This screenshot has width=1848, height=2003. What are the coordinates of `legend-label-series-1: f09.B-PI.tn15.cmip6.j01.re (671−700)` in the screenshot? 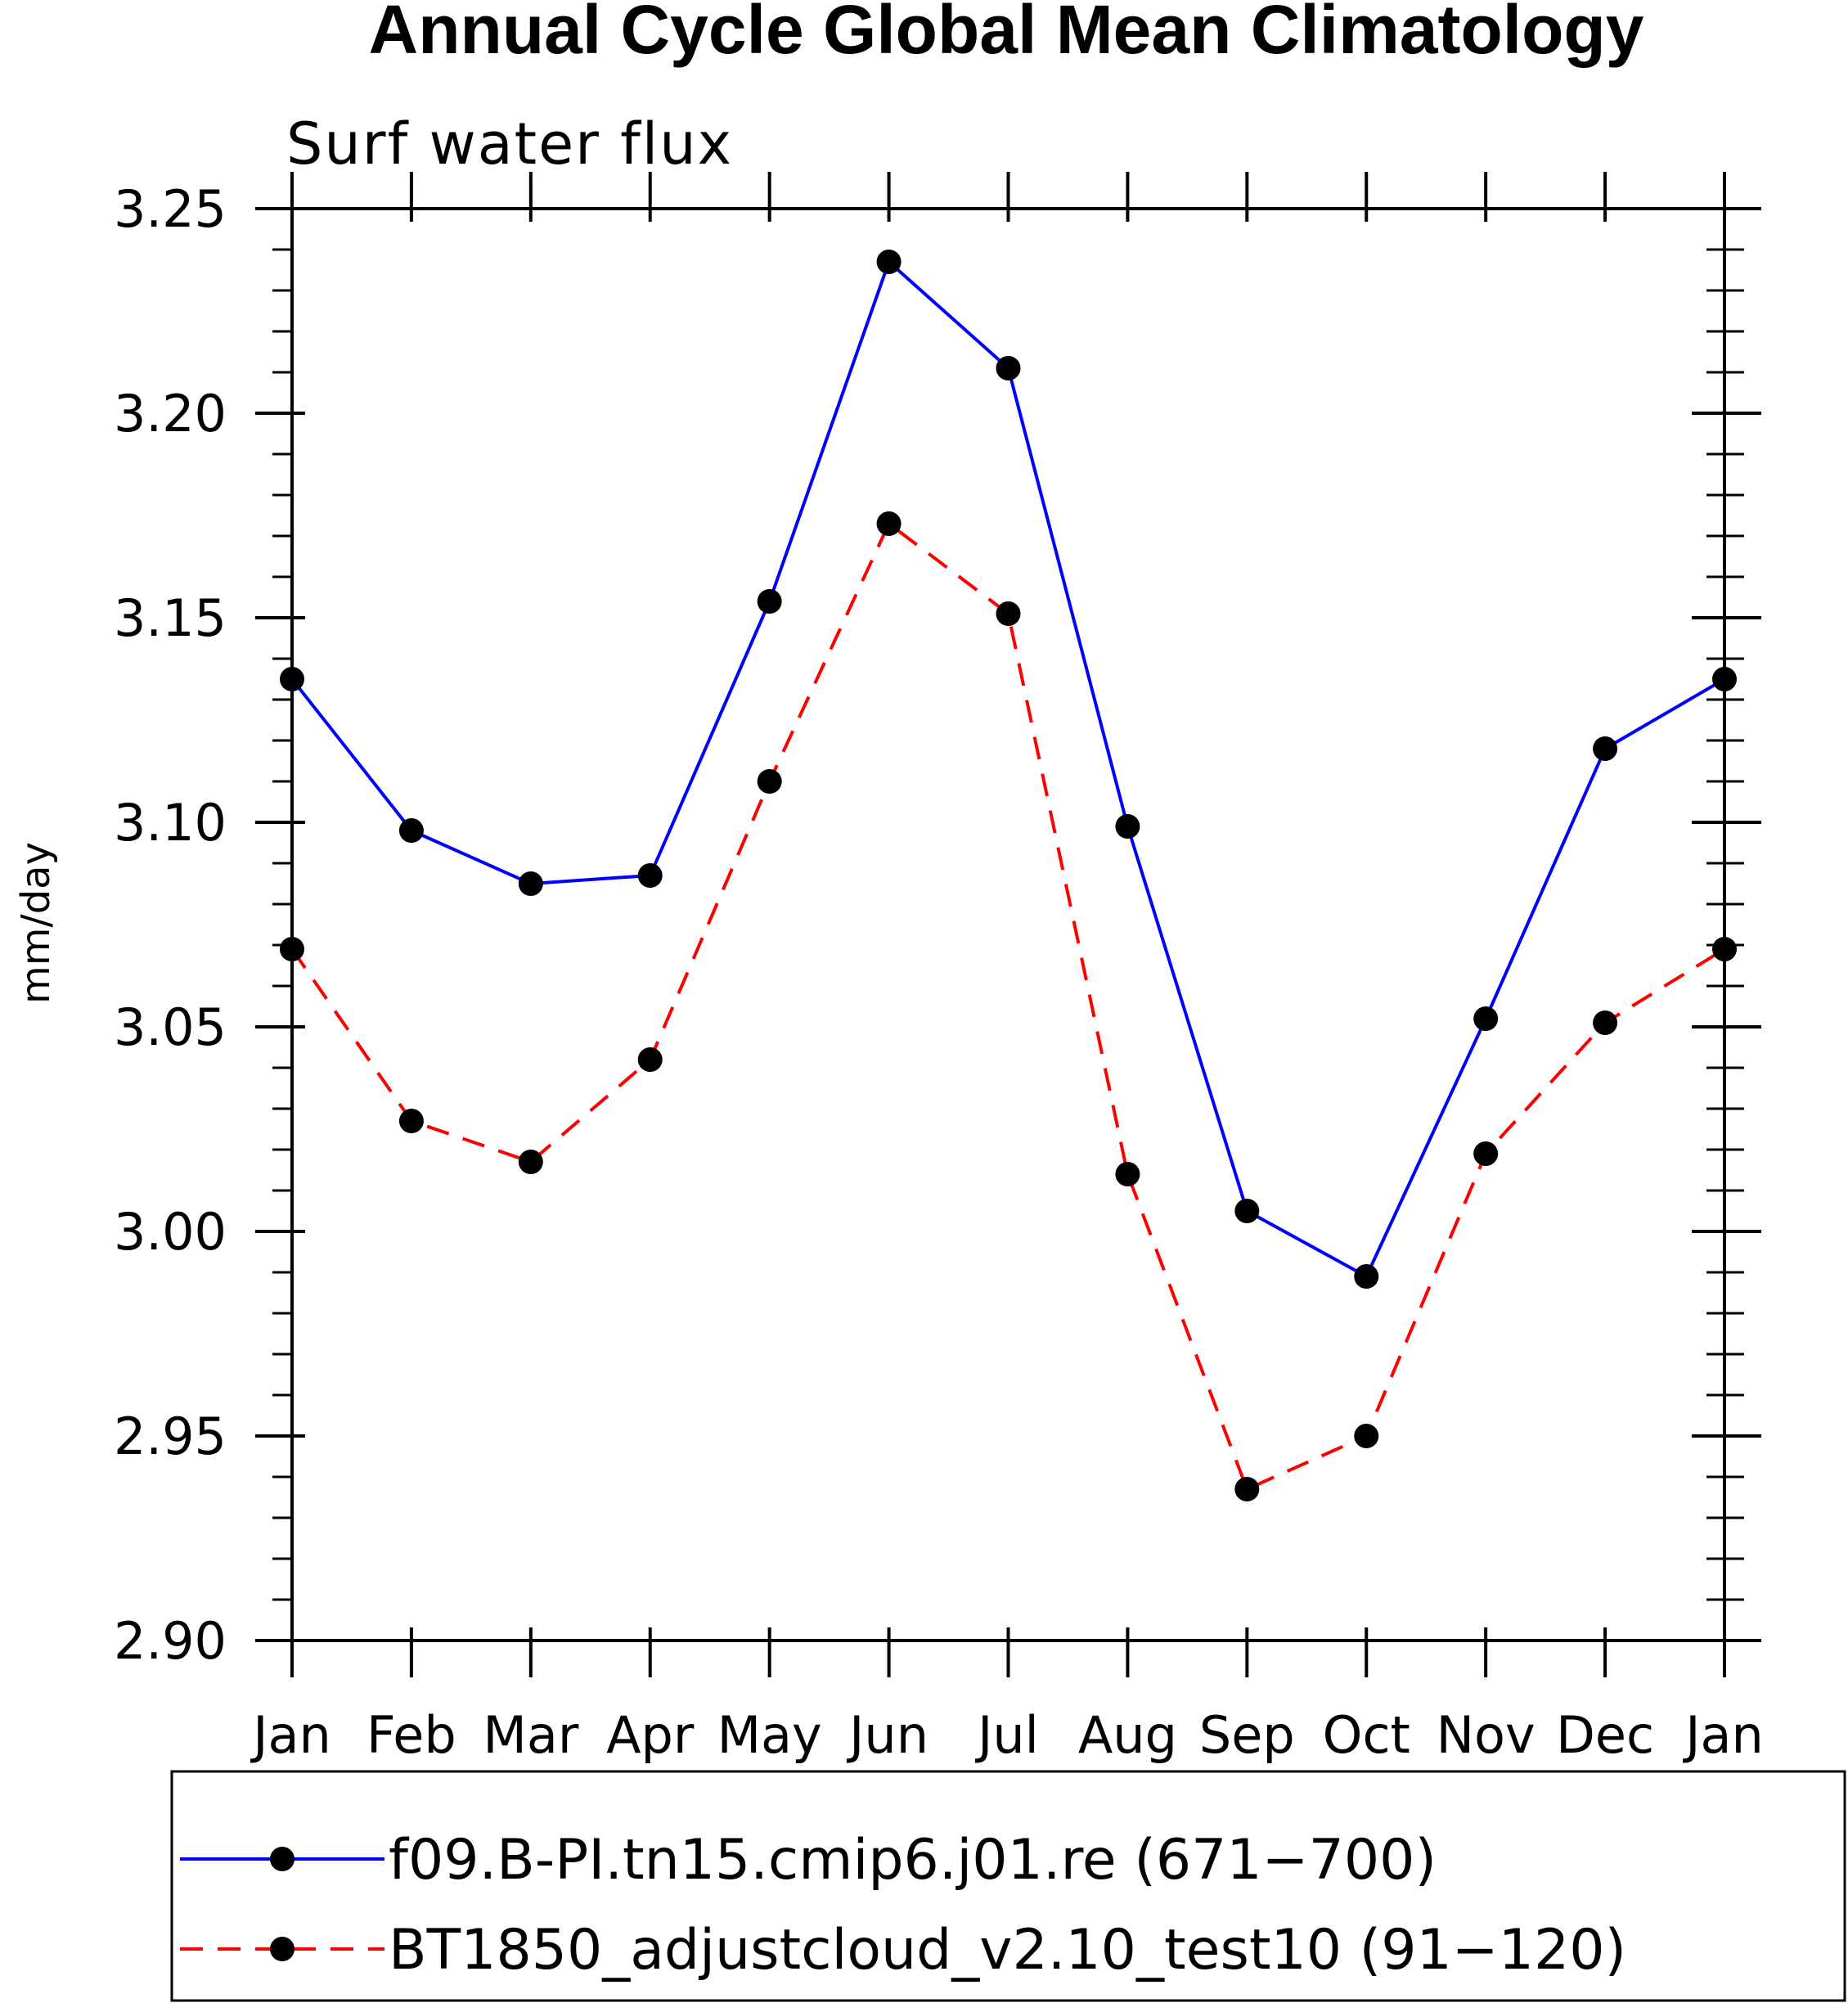 It's located at (913, 1860).